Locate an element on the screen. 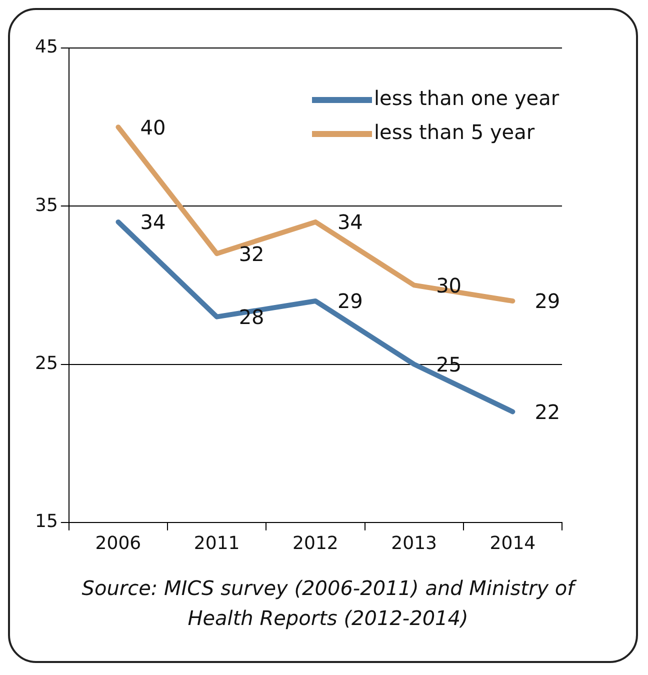  data-label: 32 is located at coordinates (251, 254).